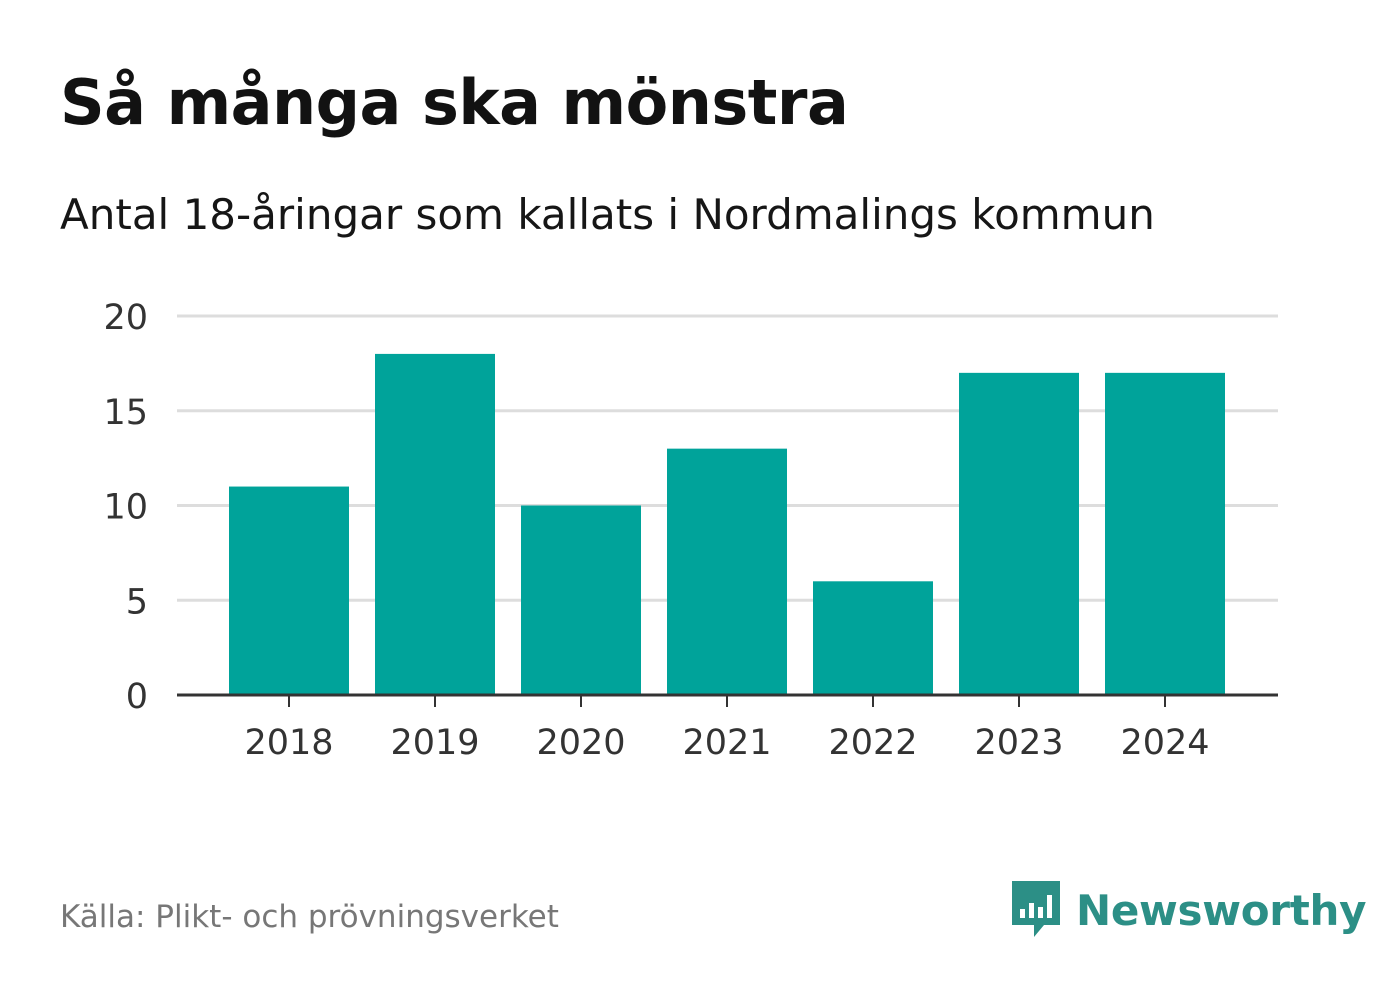 The image size is (1382, 999). Describe the element at coordinates (125, 318) in the screenshot. I see `y-tick-label: 20` at that location.